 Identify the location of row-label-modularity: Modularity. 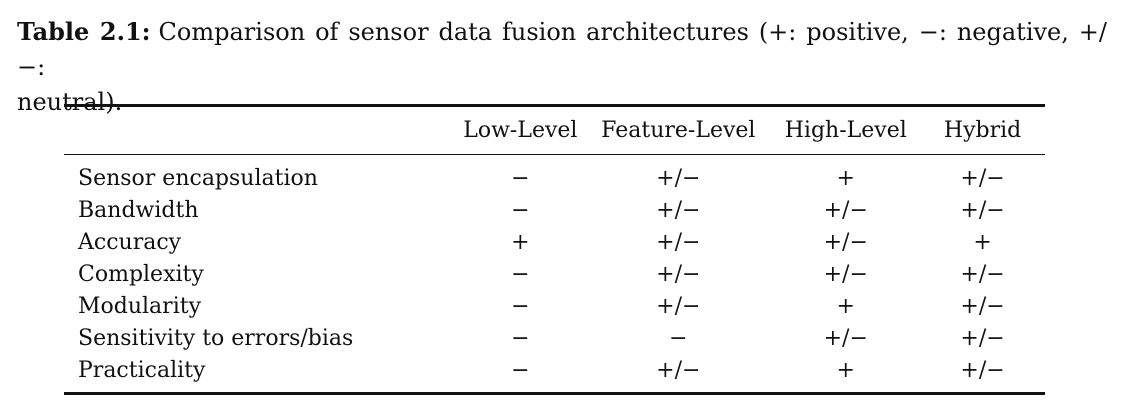
(139, 306).